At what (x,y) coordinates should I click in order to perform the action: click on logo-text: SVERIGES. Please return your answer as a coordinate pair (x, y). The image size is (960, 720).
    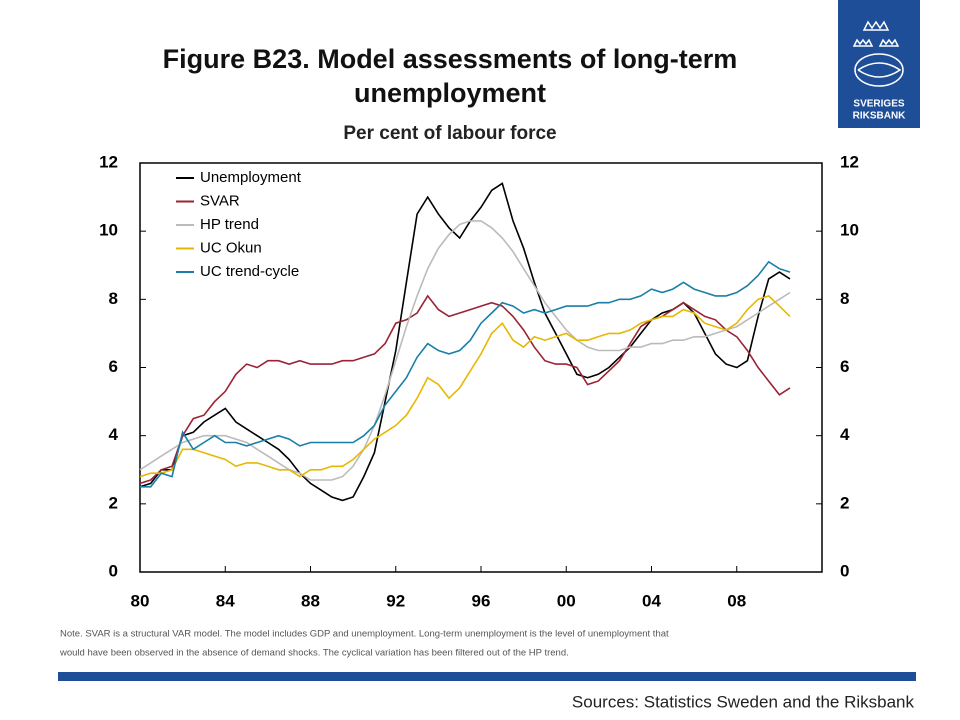
    Looking at the image, I should click on (878, 104).